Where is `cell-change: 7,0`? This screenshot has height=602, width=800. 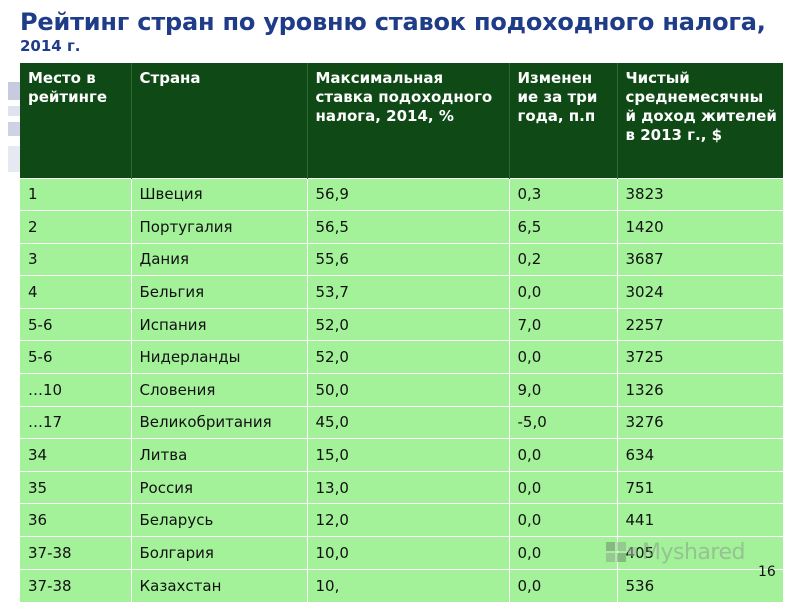 cell-change: 7,0 is located at coordinates (563, 324).